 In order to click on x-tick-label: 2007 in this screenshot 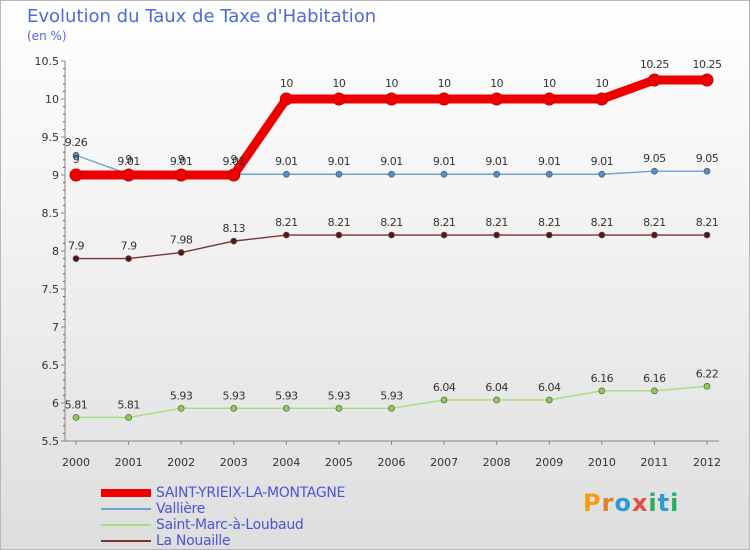, I will do `click(444, 462)`.